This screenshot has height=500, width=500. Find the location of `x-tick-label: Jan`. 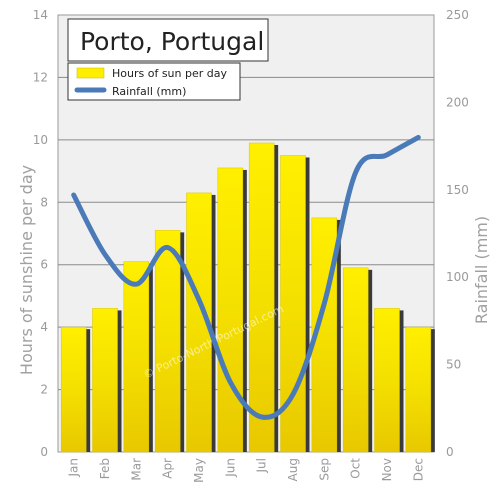

x-tick-label: Jan is located at coordinates (74, 468).